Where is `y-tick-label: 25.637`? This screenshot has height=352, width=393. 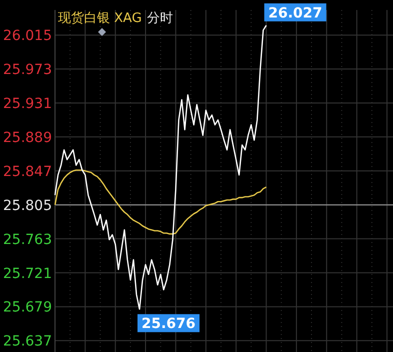
y-tick-label: 25.637 is located at coordinates (27, 342).